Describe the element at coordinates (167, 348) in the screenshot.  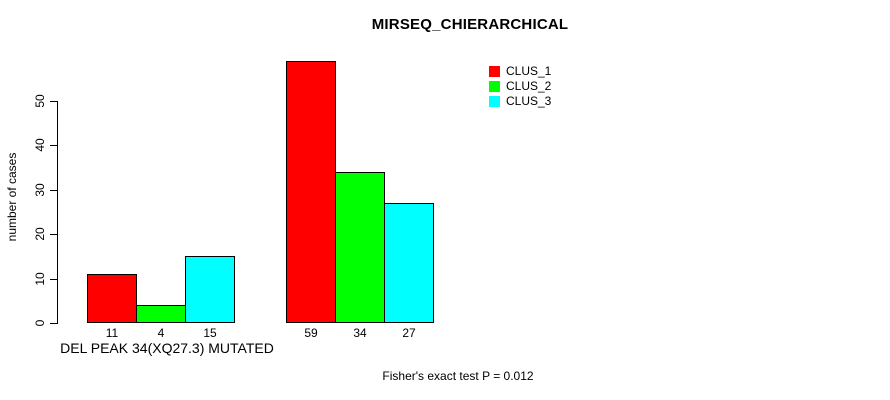
I see `x-axis-label: DEL PEAK 34(XQ27.3) MUTATED` at that location.